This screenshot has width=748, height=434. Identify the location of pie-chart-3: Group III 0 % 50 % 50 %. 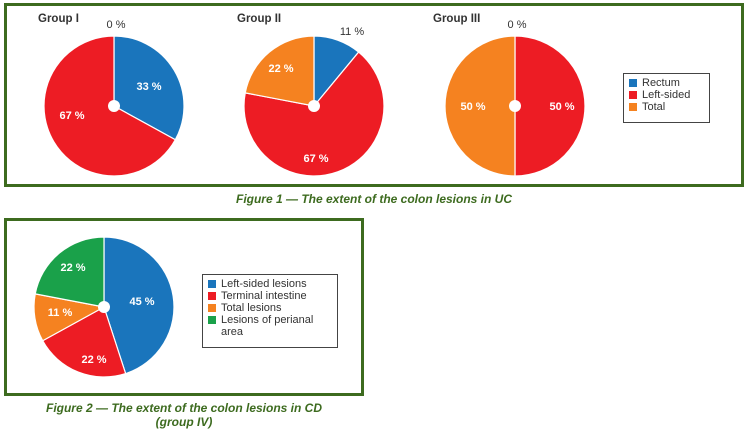
(509, 95).